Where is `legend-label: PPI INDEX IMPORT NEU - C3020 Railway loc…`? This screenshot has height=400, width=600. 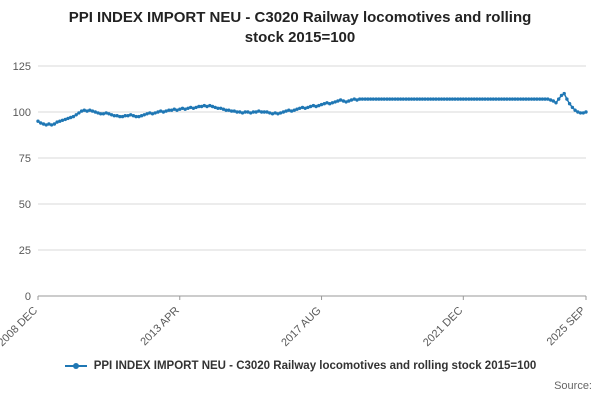 legend-label: PPI INDEX IMPORT NEU - C3020 Railway loc… is located at coordinates (315, 366).